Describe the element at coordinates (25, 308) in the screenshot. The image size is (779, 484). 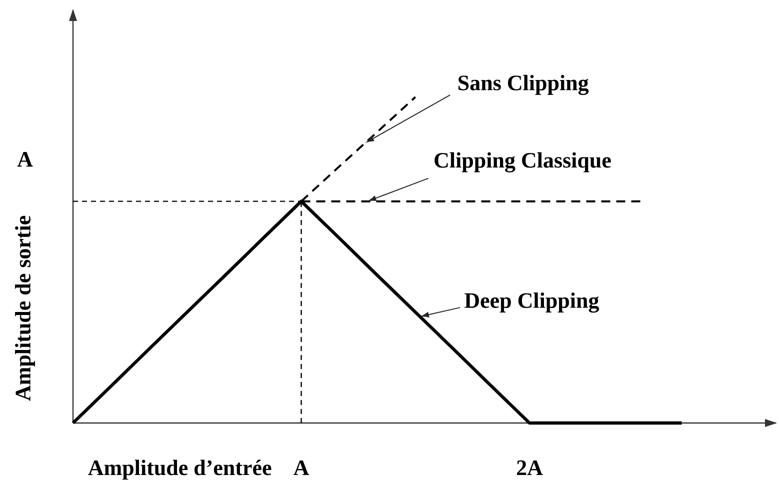
I see `y-axis-title: Amplitude de sortie` at that location.